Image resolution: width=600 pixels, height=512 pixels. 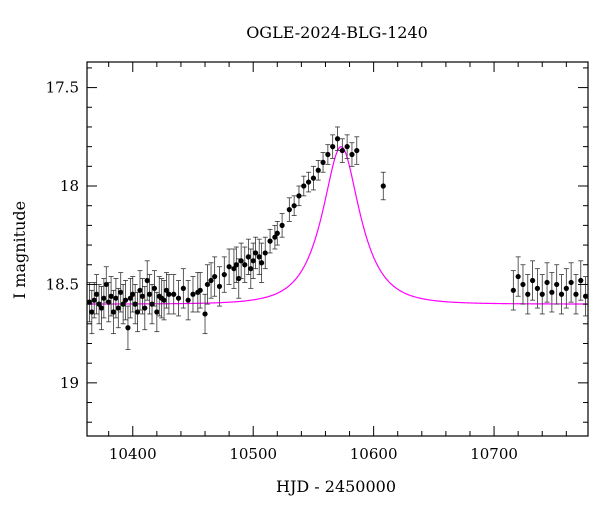 What do you see at coordinates (337, 32) in the screenshot?
I see `chart-title: OGLE-2024-BLG-1240` at bounding box center [337, 32].